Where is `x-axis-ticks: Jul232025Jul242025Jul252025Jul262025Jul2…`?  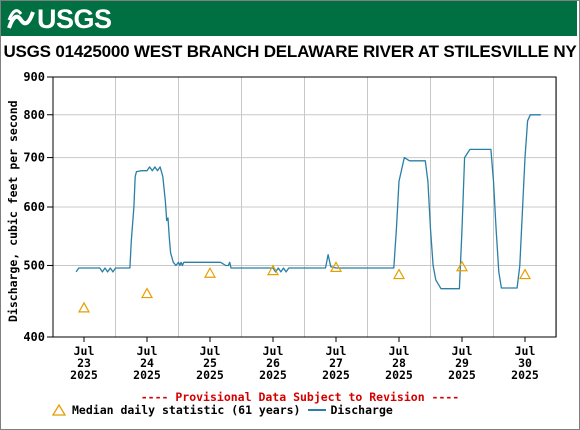
x-axis-ticks: Jul232025Jul242025Jul252025Jul262025Jul2… is located at coordinates (304, 359).